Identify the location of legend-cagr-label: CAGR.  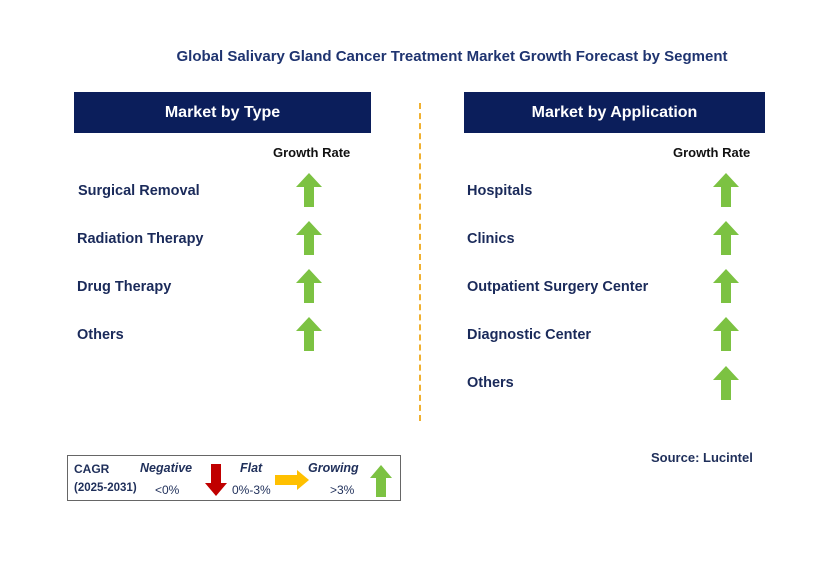
(92, 469).